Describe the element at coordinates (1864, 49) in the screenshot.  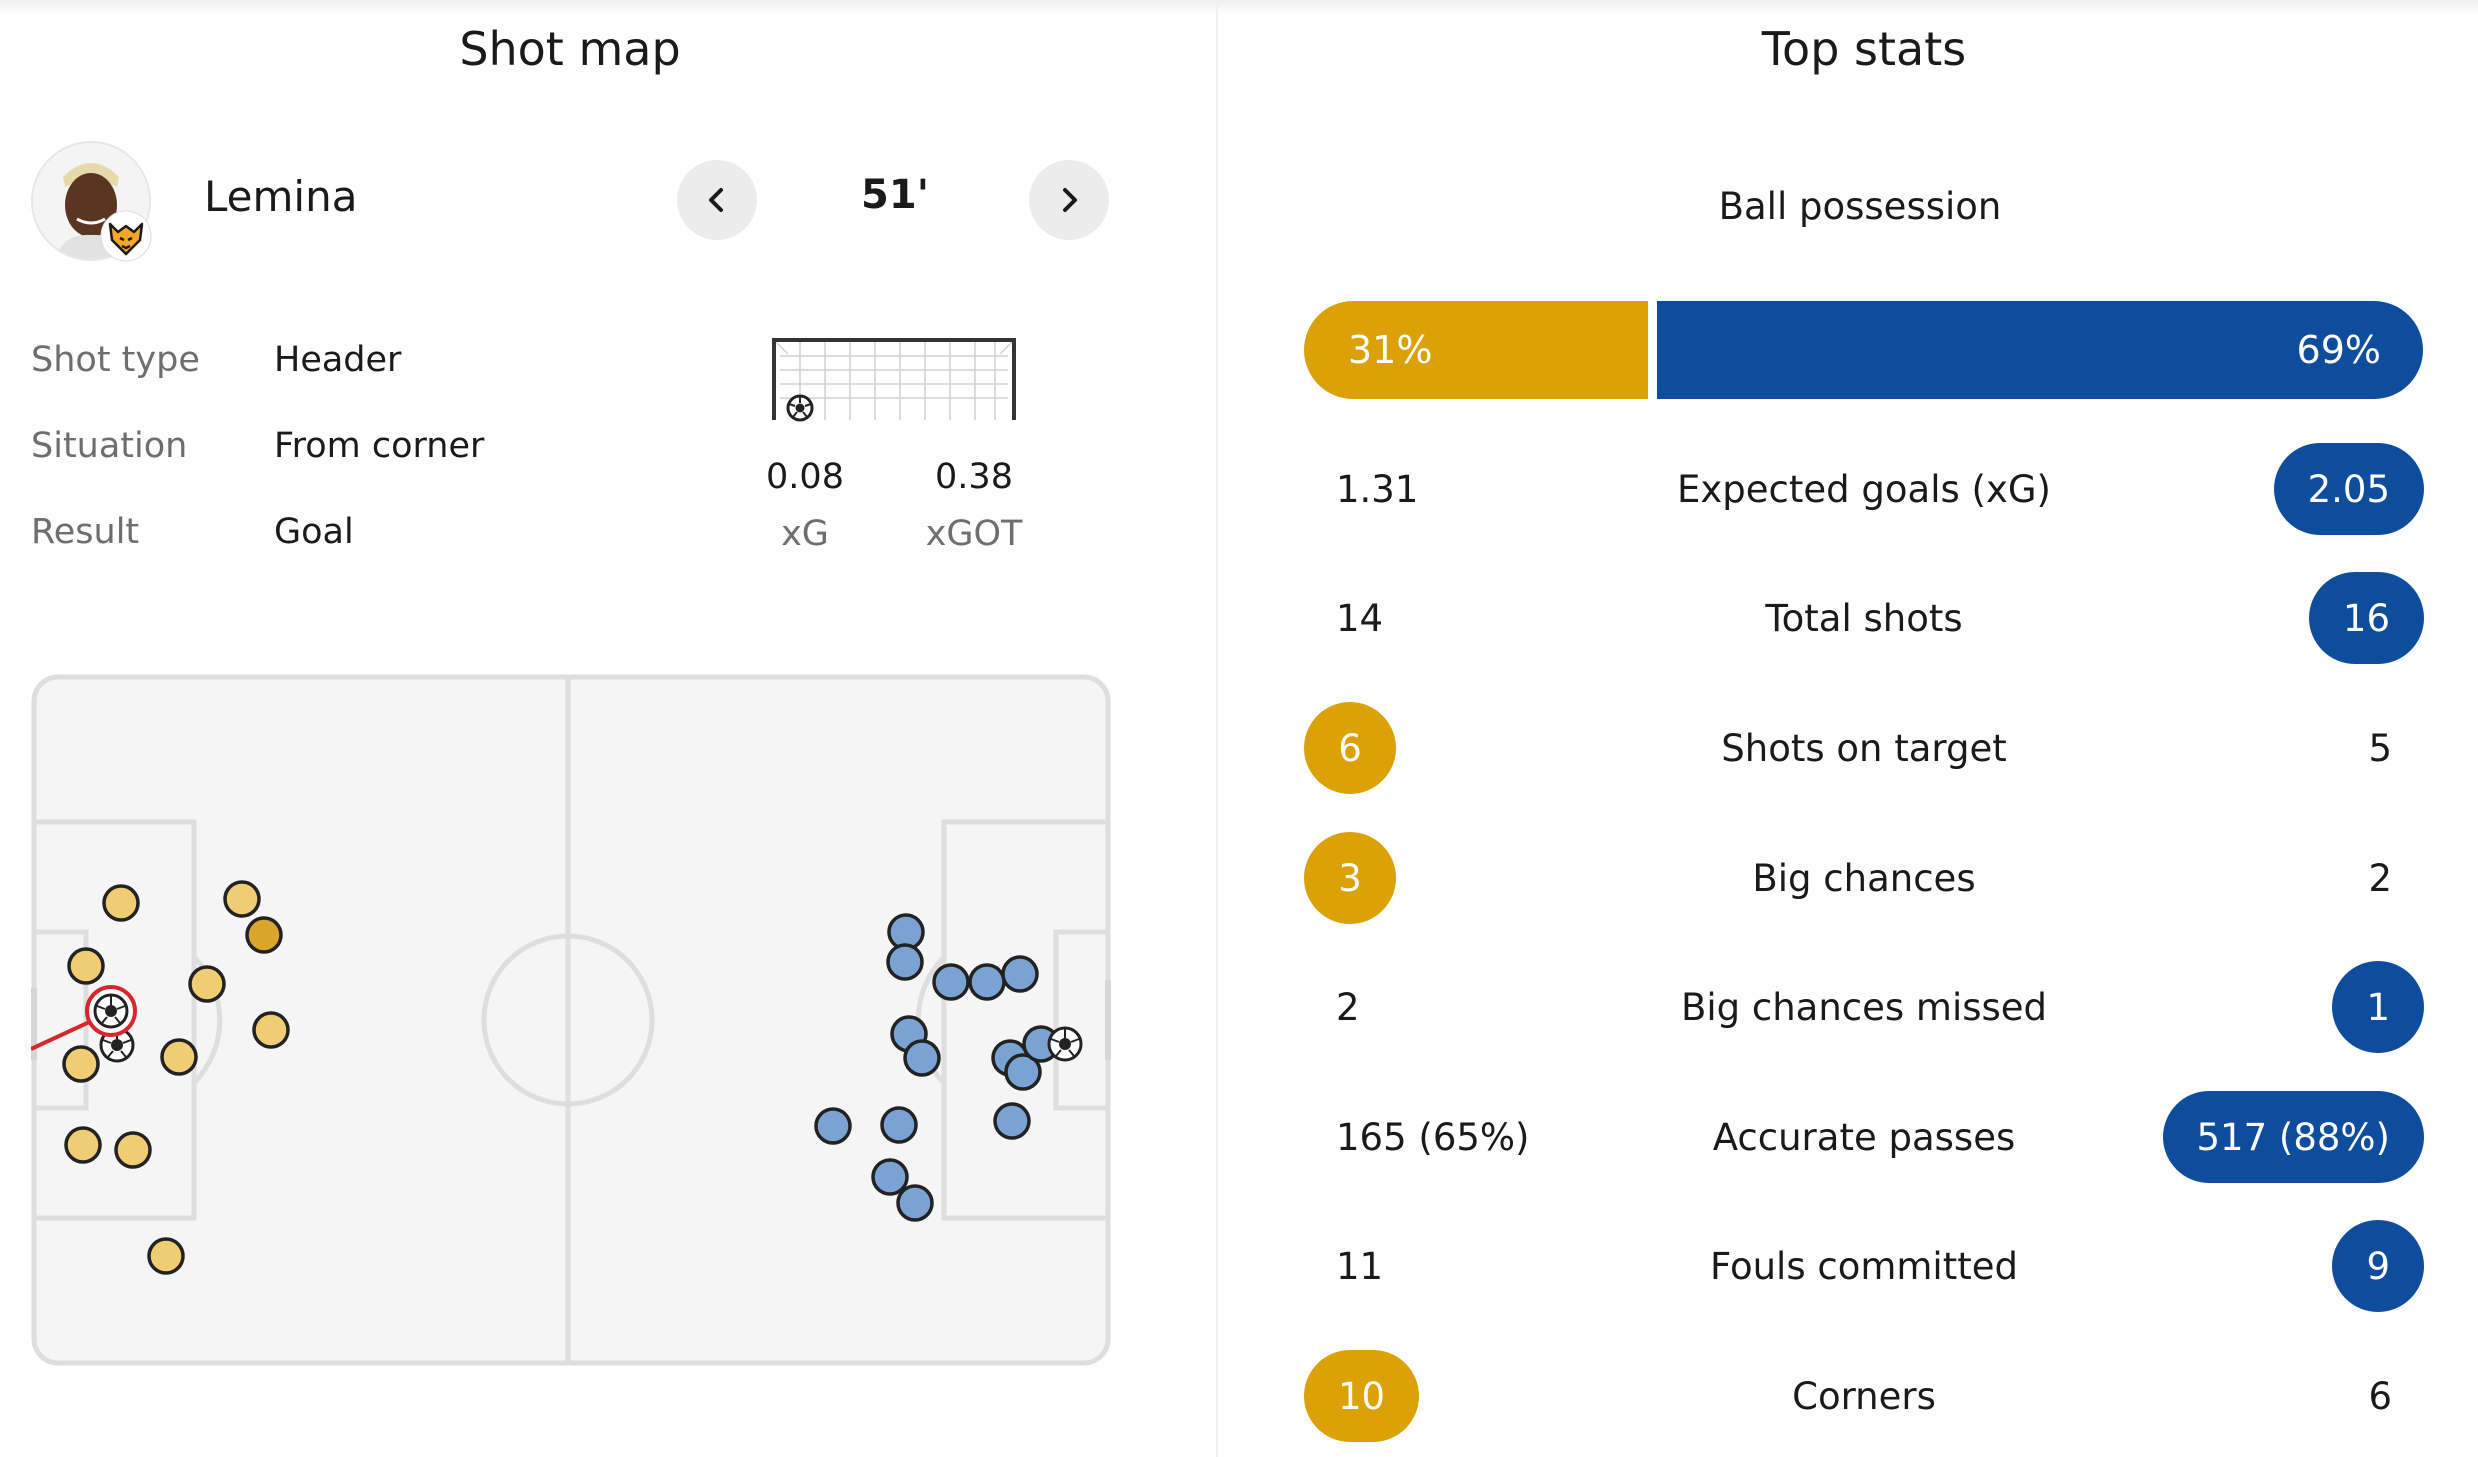
I see `top-stats-title: Top stats` at that location.